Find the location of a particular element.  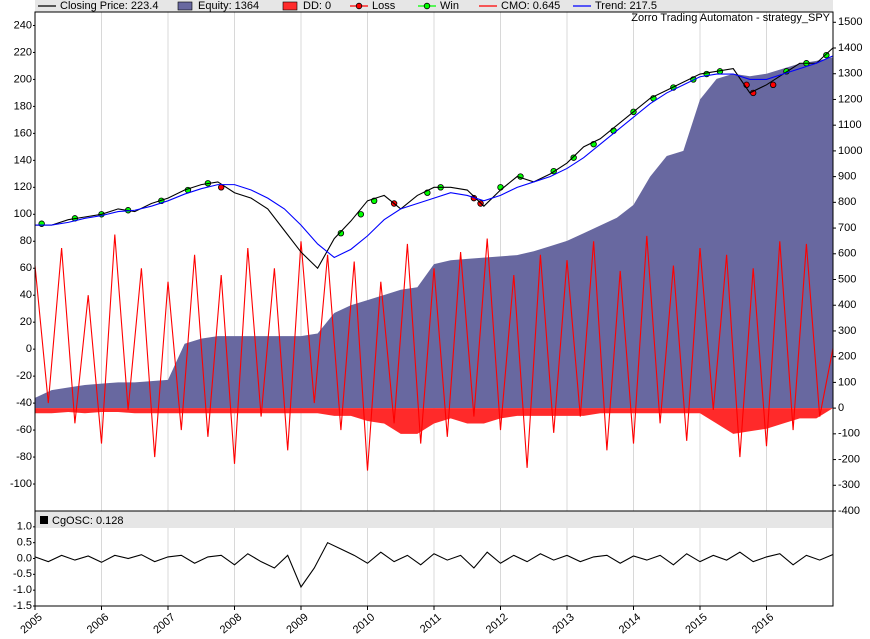

y2-tick-label: 0 is located at coordinates (841, 408).